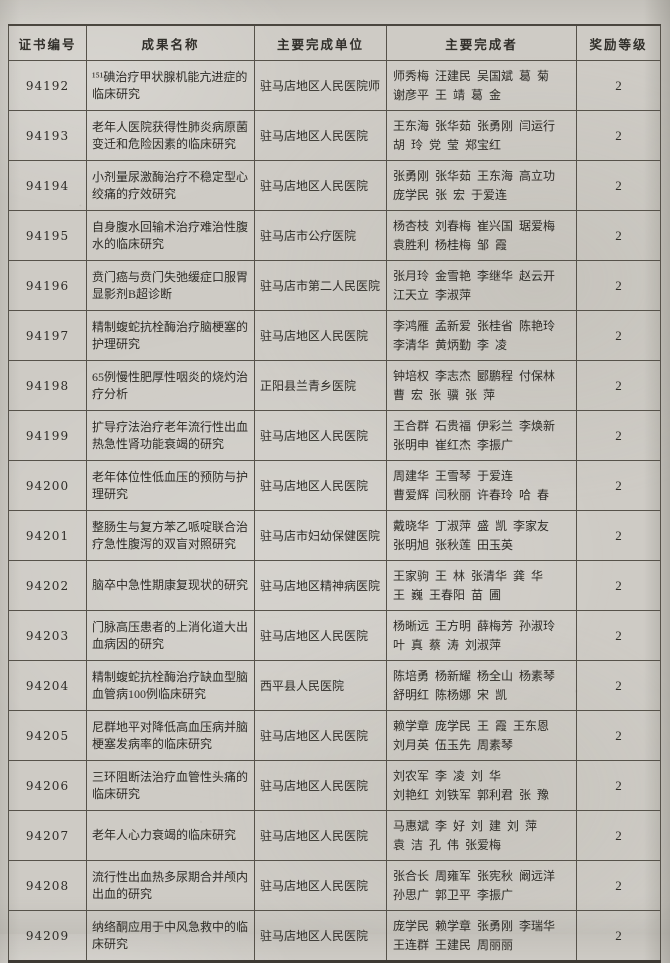  What do you see at coordinates (474, 625) in the screenshot?
I see `contributors-line-1: 杨晰远 王方明 薛梅芳 孙淑玲` at bounding box center [474, 625].